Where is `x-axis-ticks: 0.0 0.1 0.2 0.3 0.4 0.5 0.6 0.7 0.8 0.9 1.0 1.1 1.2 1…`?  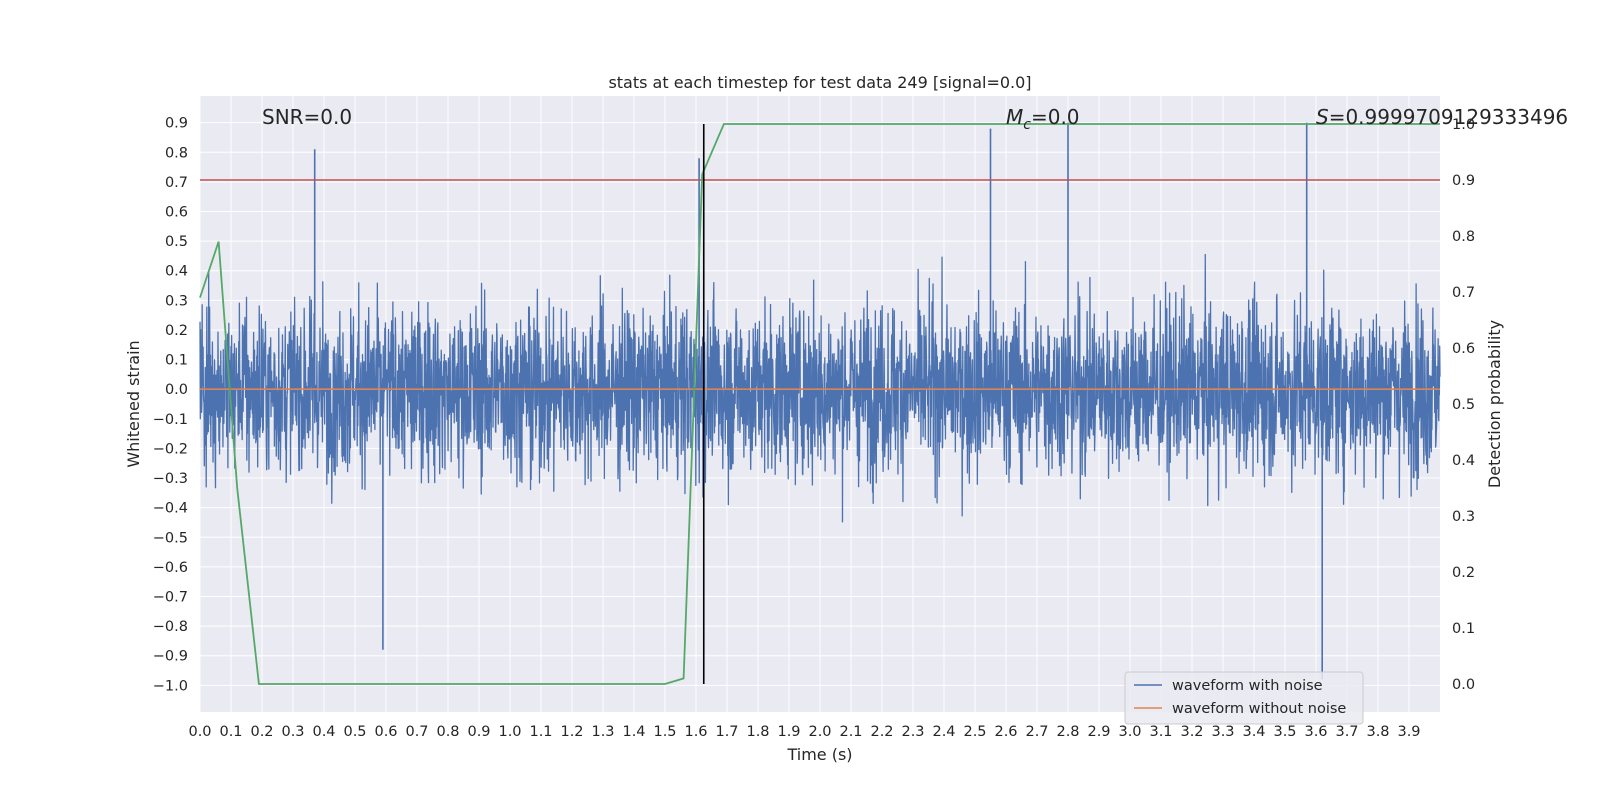
x-axis-ticks: 0.0 0.1 0.2 0.3 0.4 0.5 0.6 0.7 0.8 0.9 1.0 1.1 1.2 1… is located at coordinates (804, 732).